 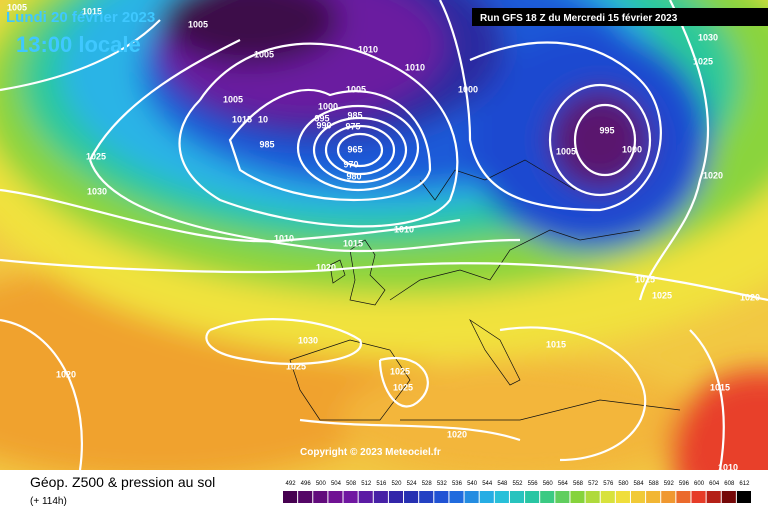 I want to click on isobar-label: 980, so click(x=353, y=176).